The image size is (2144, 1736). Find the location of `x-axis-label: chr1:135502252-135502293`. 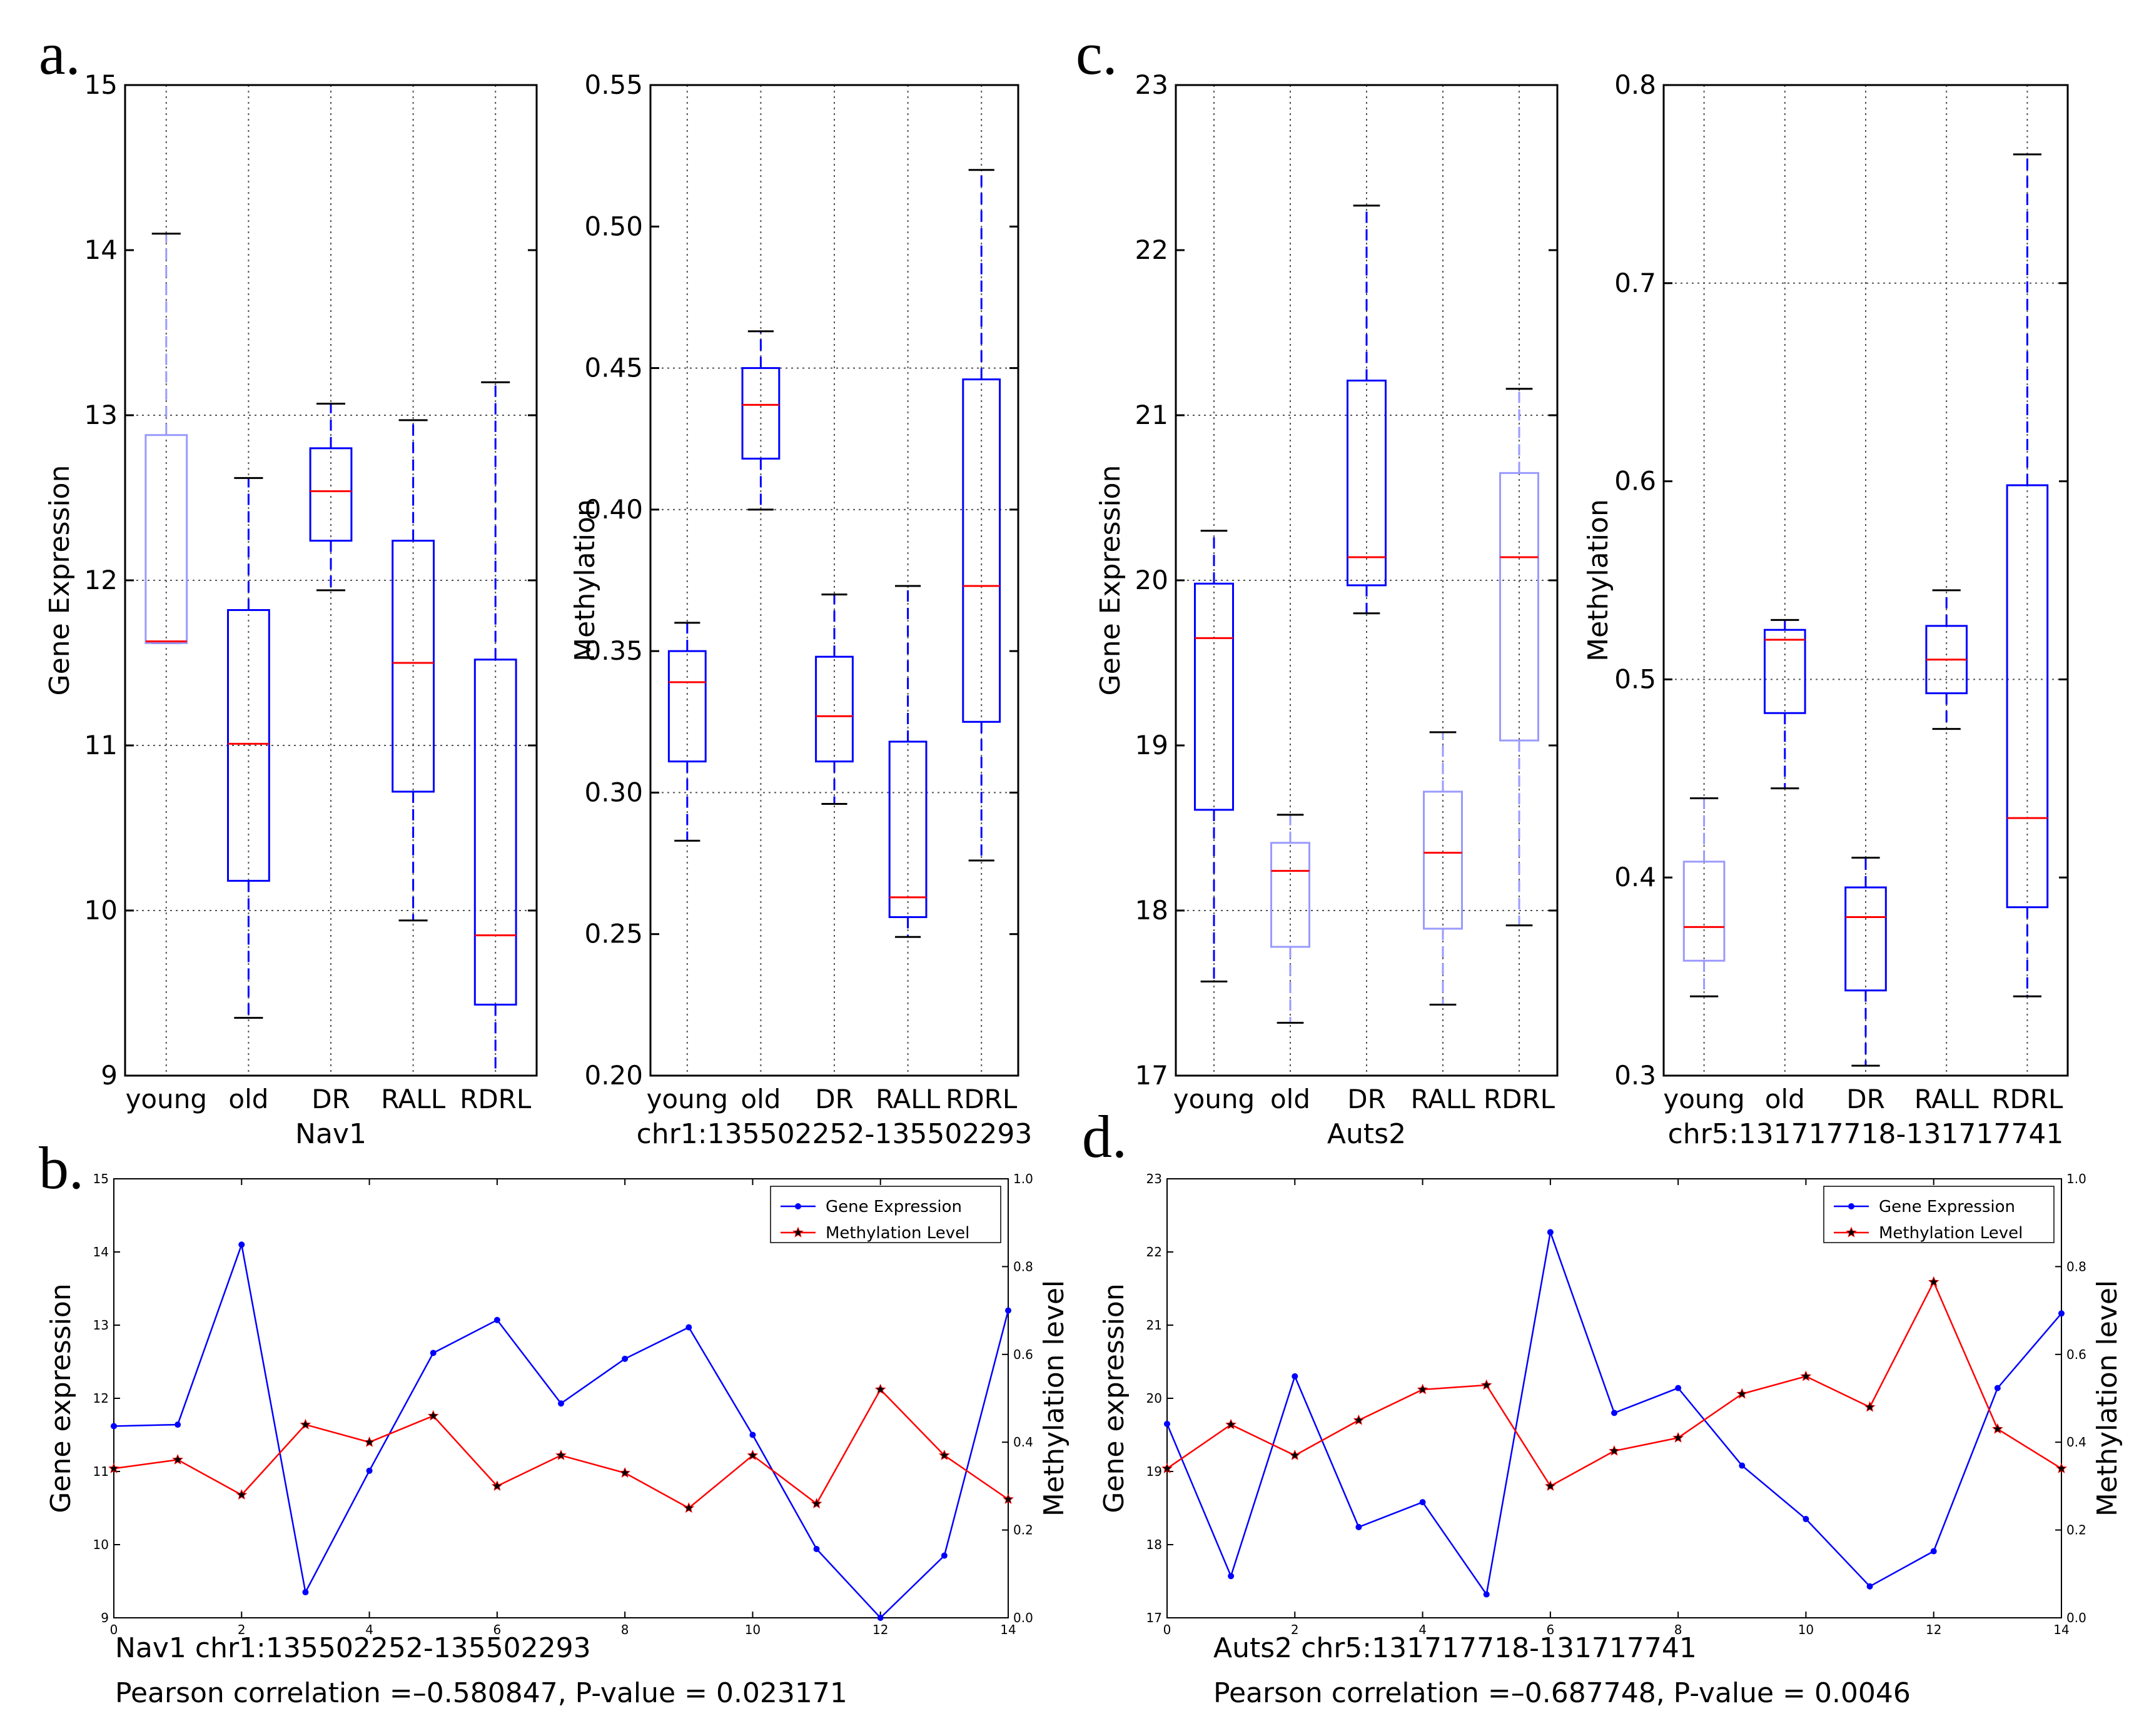

x-axis-label: chr1:135502252-135502293 is located at coordinates (835, 1134).